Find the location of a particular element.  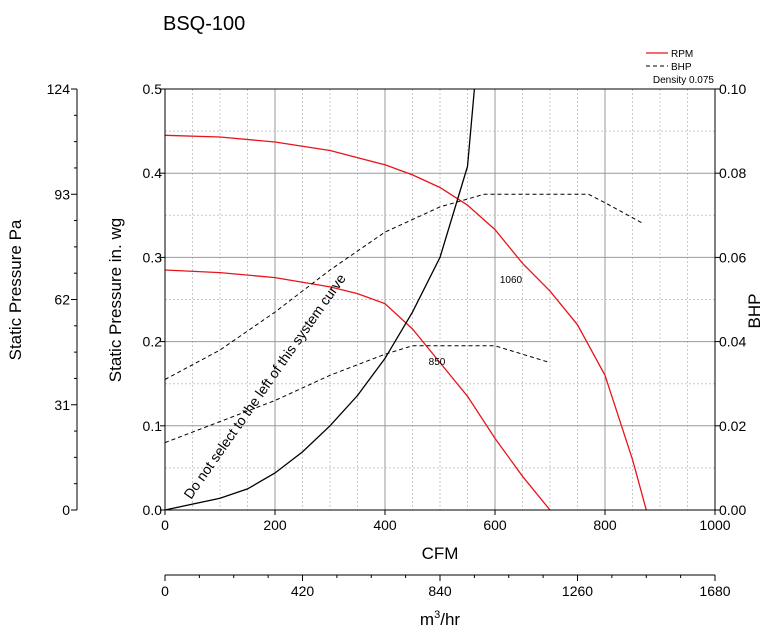

pa-tick-label: 31 is located at coordinates (62, 405).